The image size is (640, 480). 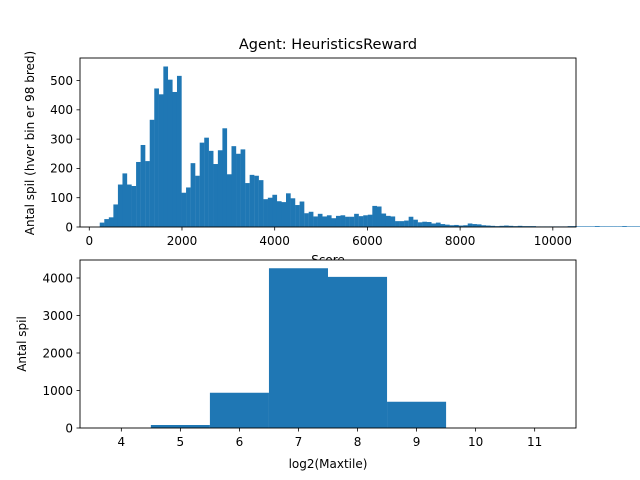 I want to click on score-x-ticks: 0 2000 4000 6000 8000 10000, so click(x=328, y=237).